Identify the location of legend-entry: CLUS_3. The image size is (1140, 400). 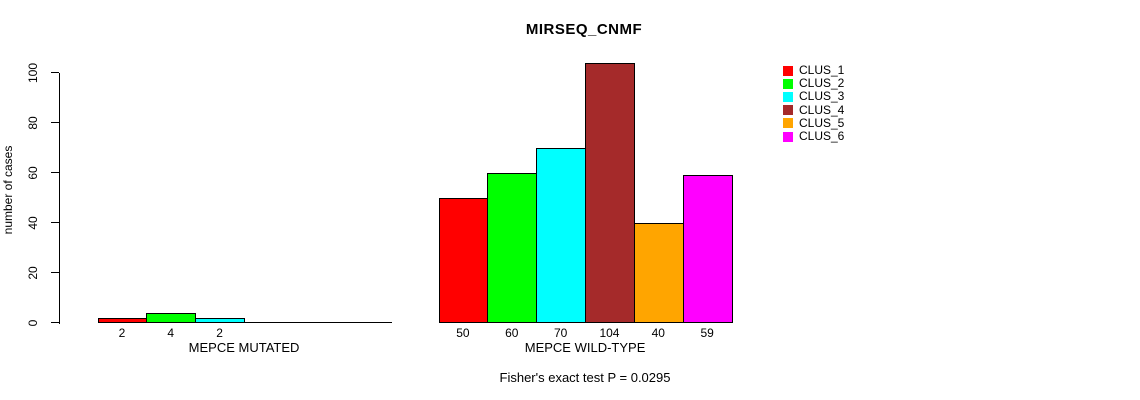
(813, 96).